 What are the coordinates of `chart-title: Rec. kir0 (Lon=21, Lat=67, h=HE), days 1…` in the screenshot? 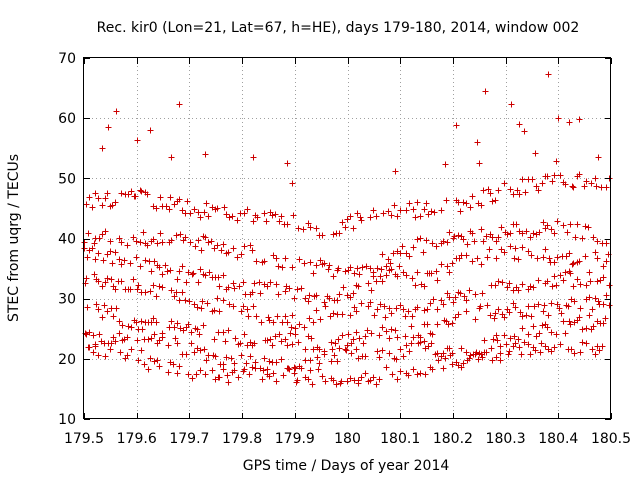 It's located at (338, 28).